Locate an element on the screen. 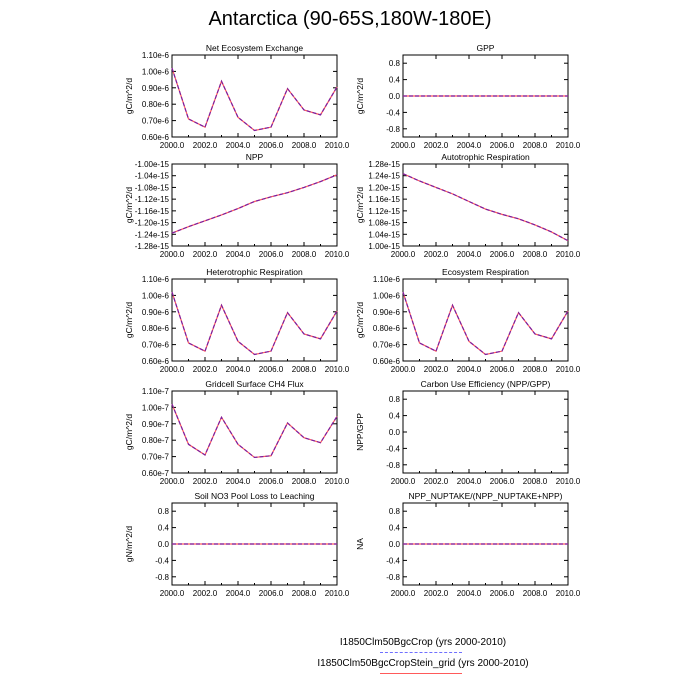 The image size is (700, 700). panel-4-ytick-label: 1.16e-15 is located at coordinates (384, 199).